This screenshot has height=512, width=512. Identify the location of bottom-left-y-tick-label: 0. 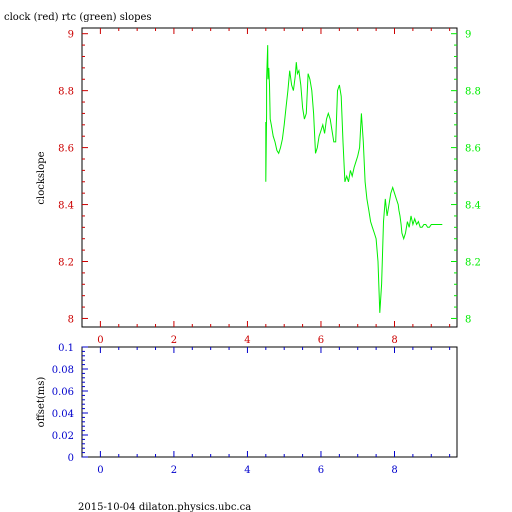
(71, 458).